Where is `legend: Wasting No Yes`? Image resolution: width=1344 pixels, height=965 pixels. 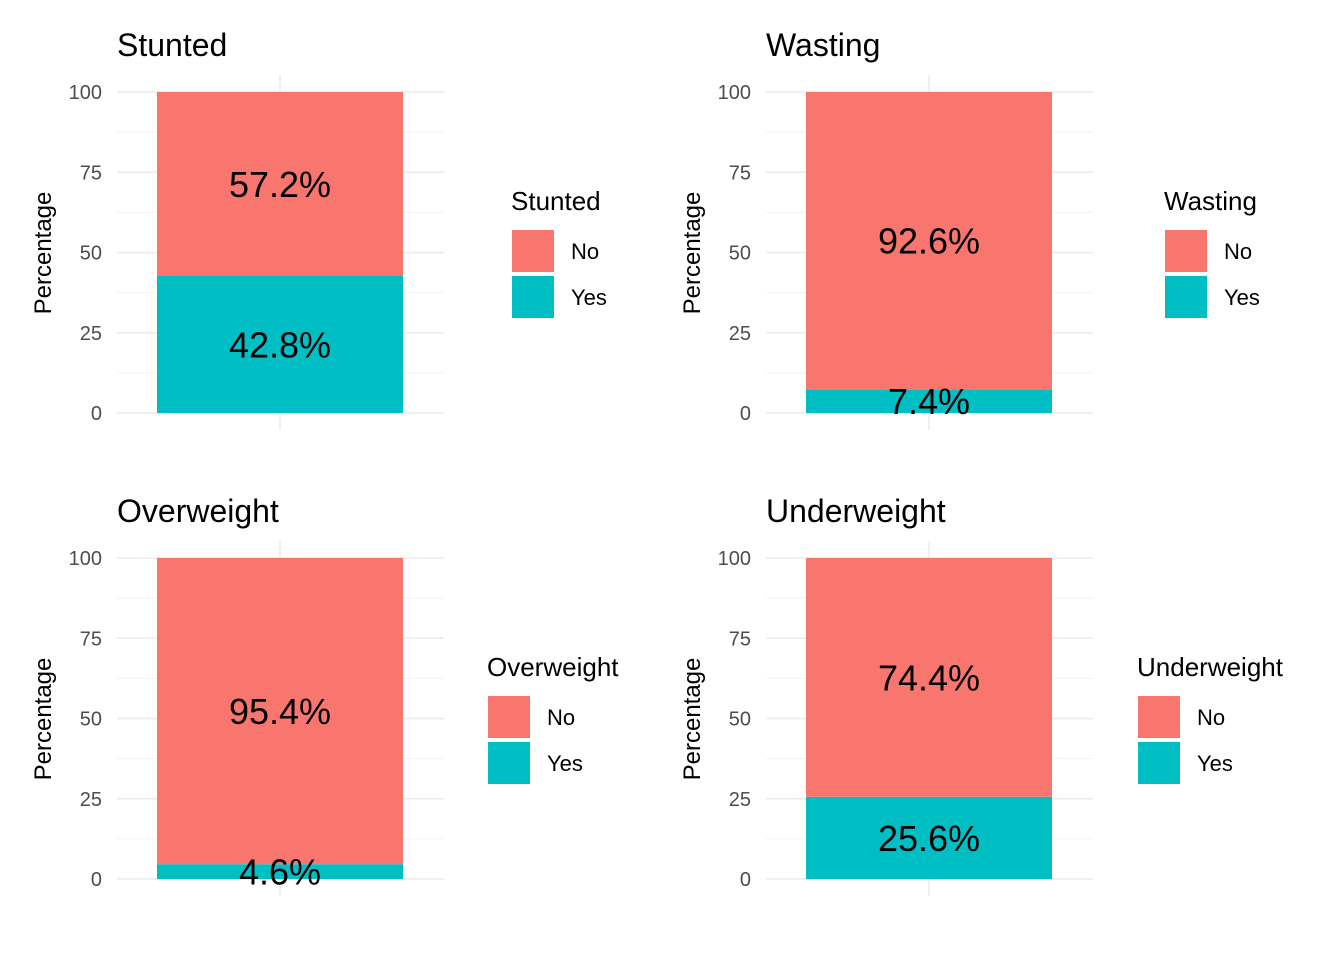 legend: Wasting No Yes is located at coordinates (1212, 252).